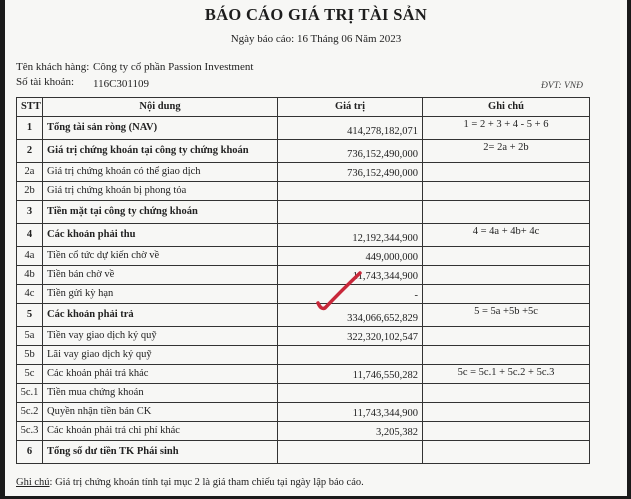  I want to click on report-date: Ngày báo cáo: 16 Tháng 06 Năm 2023, so click(316, 39).